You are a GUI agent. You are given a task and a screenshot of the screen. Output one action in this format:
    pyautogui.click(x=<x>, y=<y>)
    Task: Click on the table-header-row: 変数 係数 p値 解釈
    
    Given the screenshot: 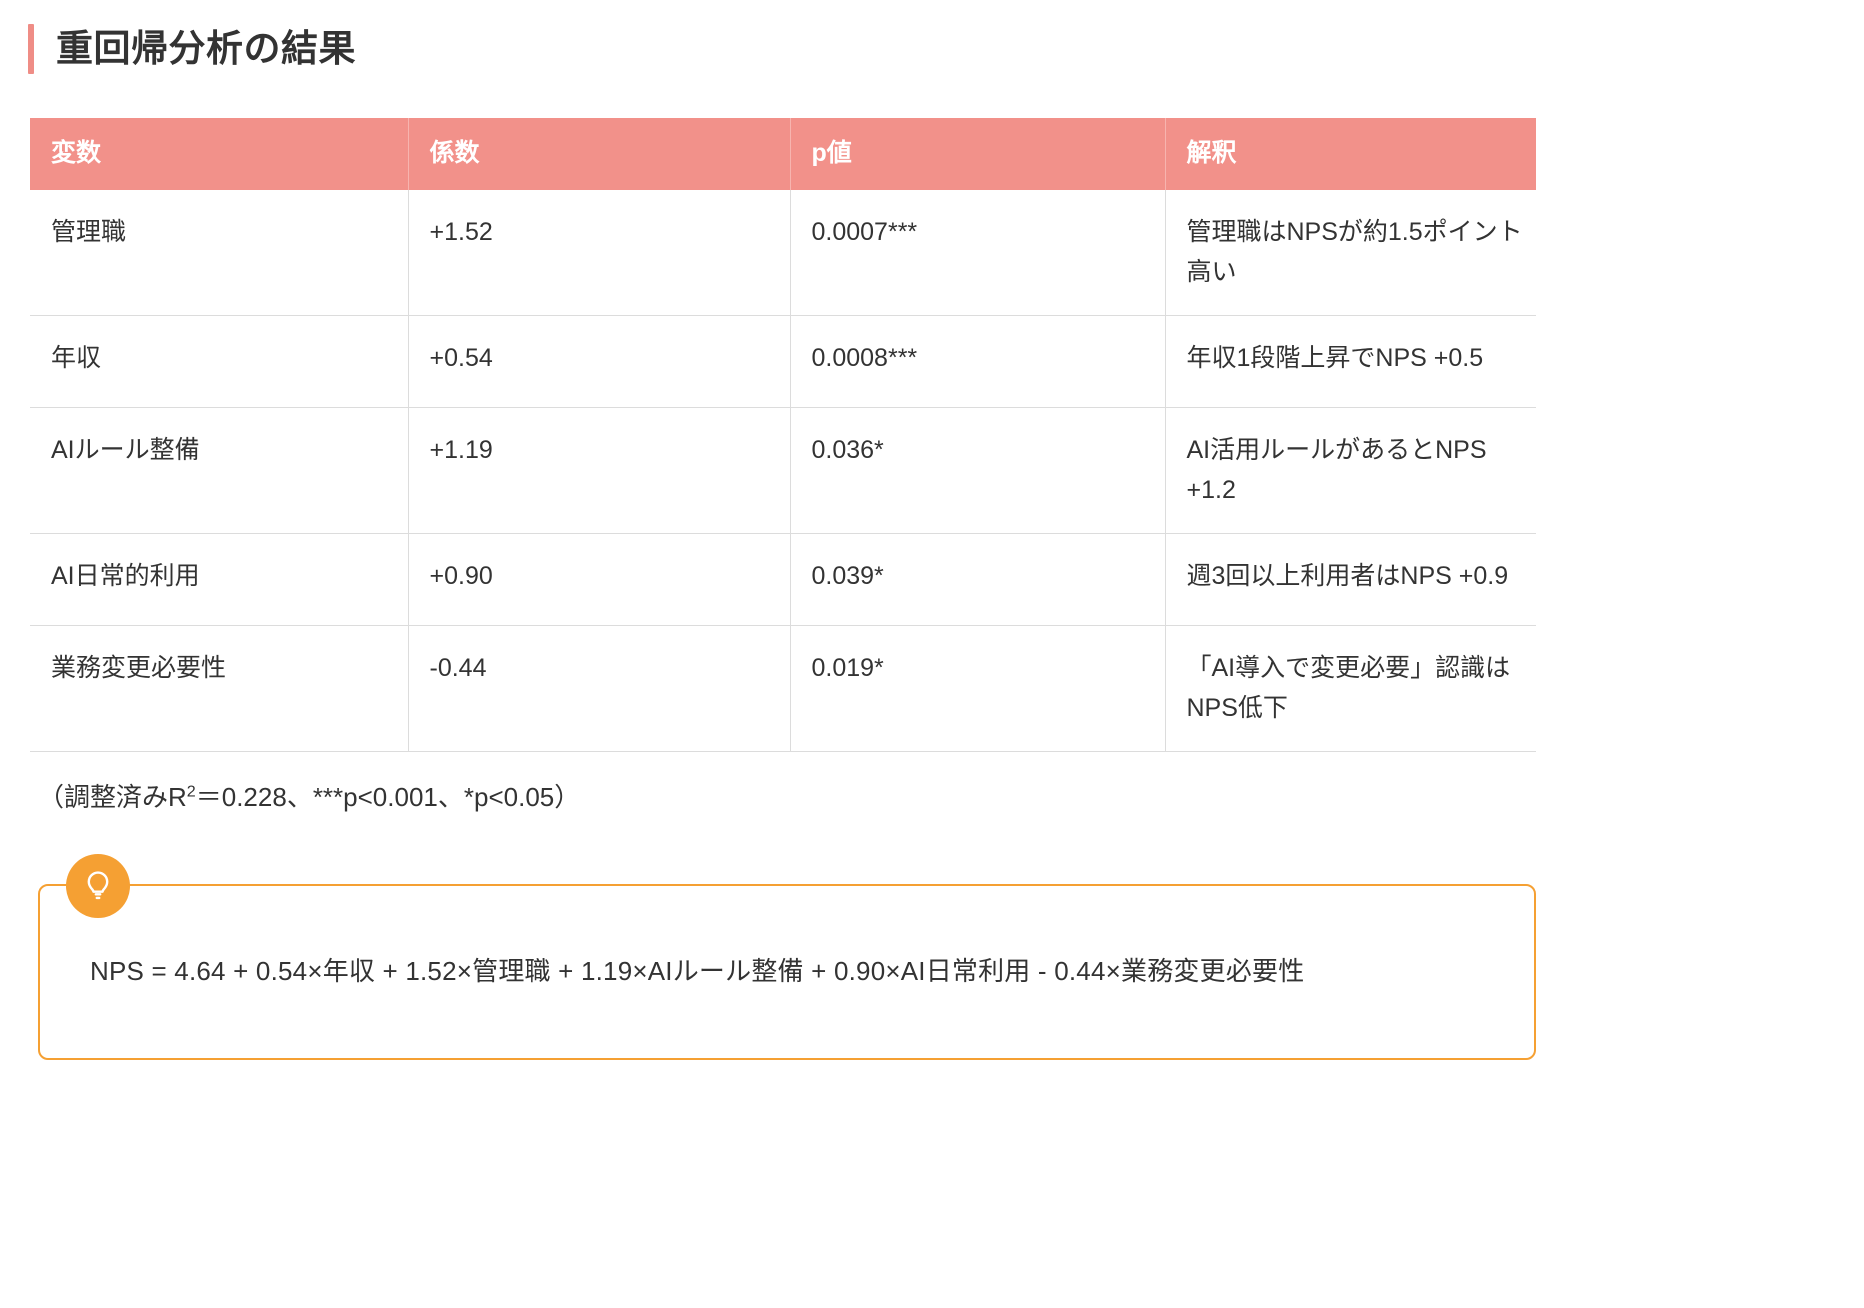 What is the action you would take?
    pyautogui.click(x=783, y=154)
    